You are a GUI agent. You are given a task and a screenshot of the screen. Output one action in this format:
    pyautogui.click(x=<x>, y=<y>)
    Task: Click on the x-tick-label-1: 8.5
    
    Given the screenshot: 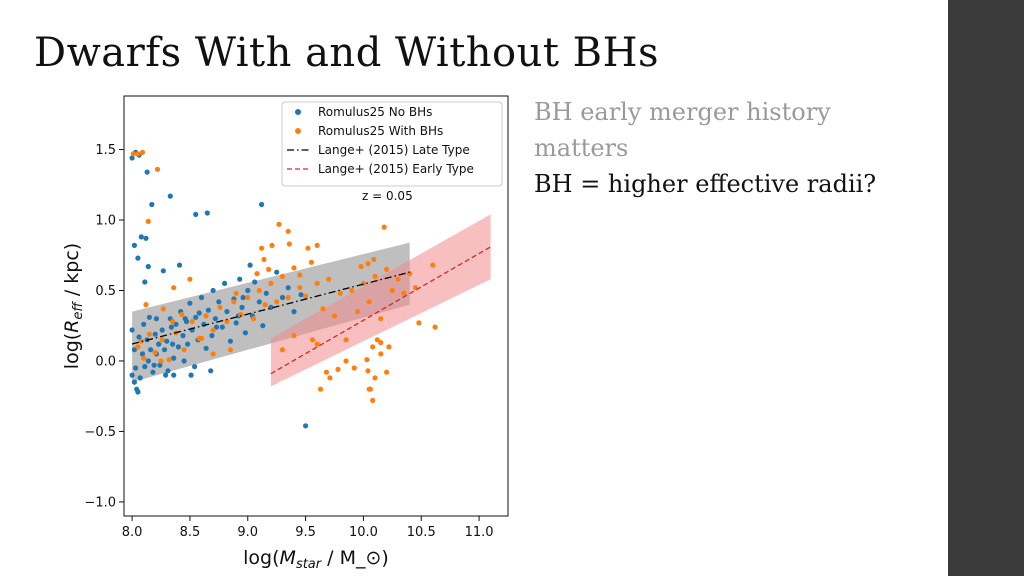 What is the action you would take?
    pyautogui.click(x=190, y=532)
    